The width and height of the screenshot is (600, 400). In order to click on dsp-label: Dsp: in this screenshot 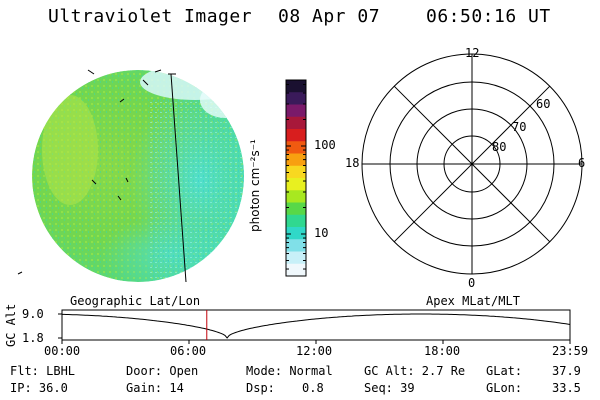, I will do `click(260, 388)`.